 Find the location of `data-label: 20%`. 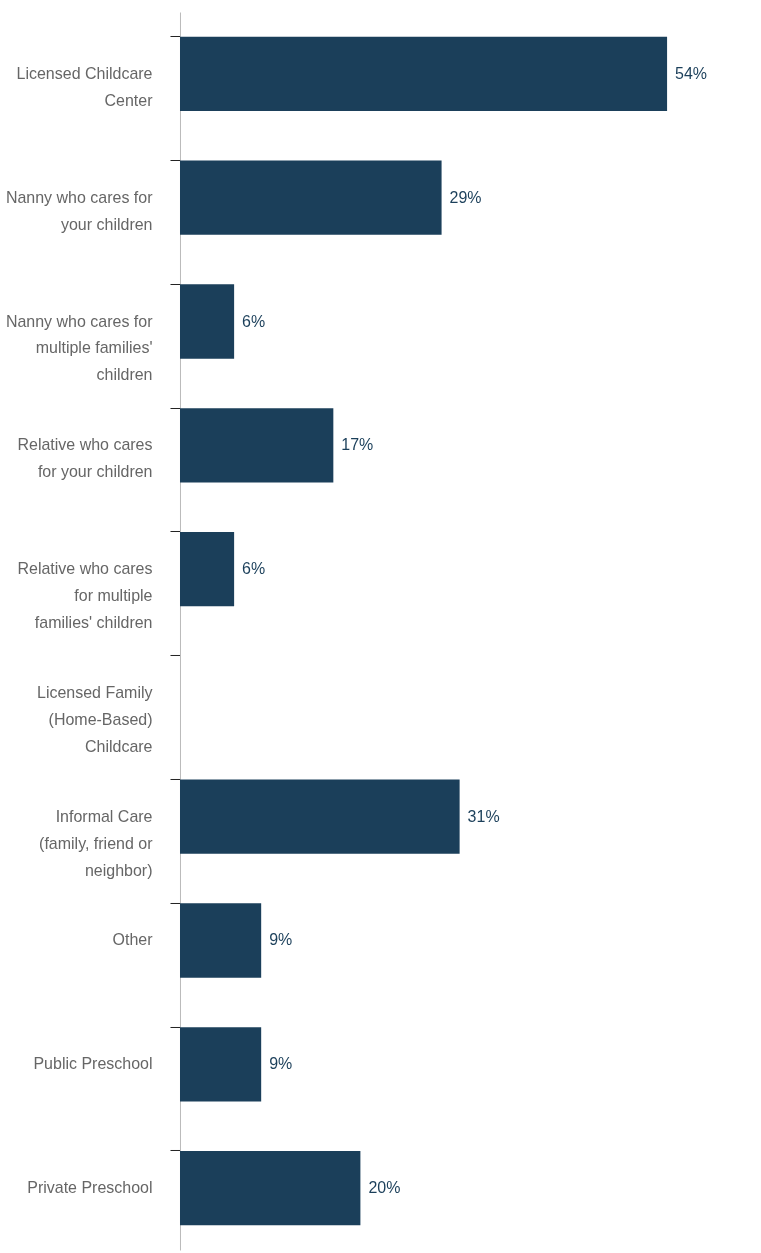

data-label: 20% is located at coordinates (384, 1188).